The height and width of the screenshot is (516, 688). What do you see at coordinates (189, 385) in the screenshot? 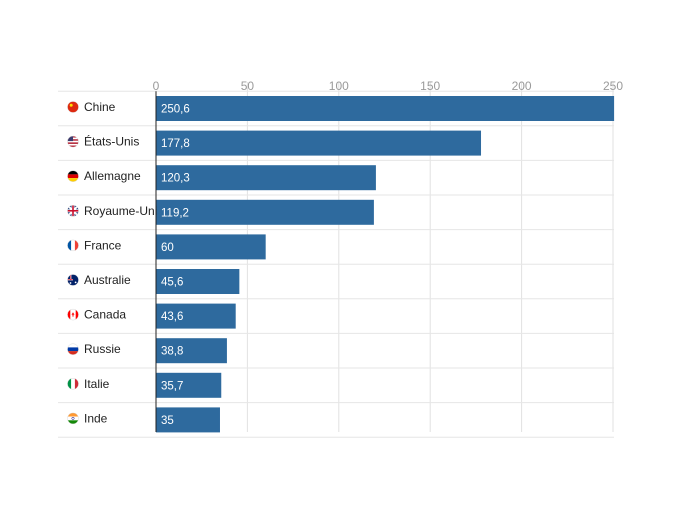
I see `bar-italy` at bounding box center [189, 385].